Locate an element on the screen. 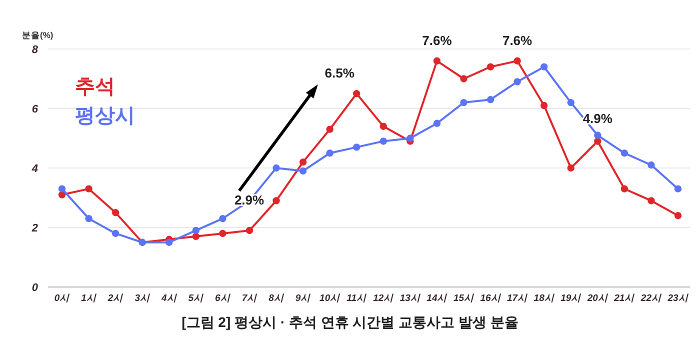 The image size is (700, 337). x-tick-label: 12시 is located at coordinates (384, 298).